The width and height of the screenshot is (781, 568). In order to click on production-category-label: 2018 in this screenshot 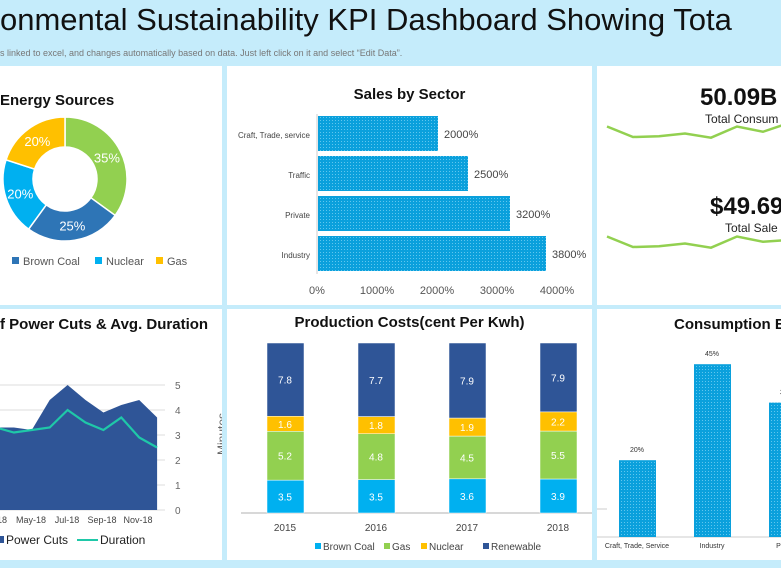, I will do `click(558, 528)`.